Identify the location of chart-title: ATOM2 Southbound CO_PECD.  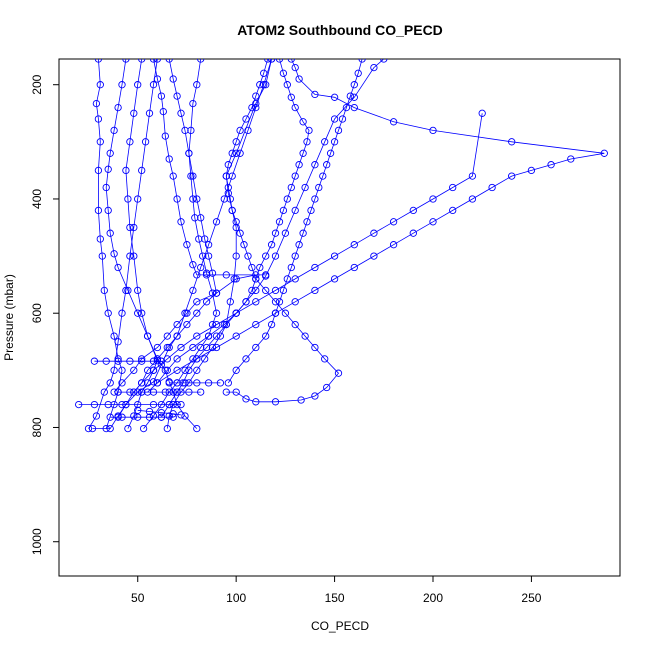
(340, 30).